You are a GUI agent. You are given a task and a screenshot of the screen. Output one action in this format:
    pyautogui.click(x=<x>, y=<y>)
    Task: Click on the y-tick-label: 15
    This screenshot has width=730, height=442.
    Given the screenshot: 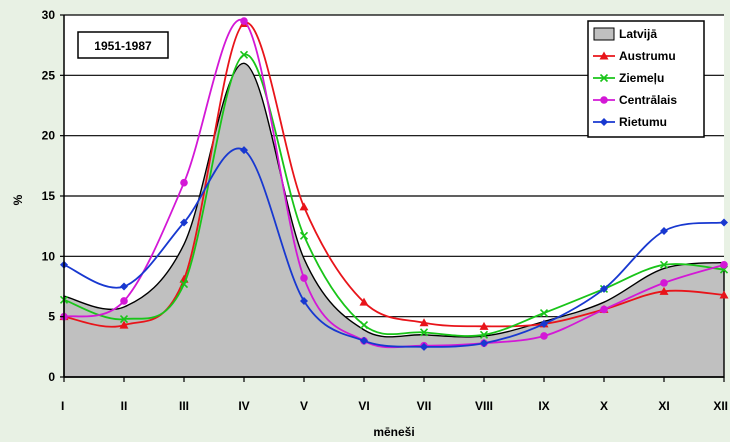 What is the action you would take?
    pyautogui.click(x=49, y=196)
    